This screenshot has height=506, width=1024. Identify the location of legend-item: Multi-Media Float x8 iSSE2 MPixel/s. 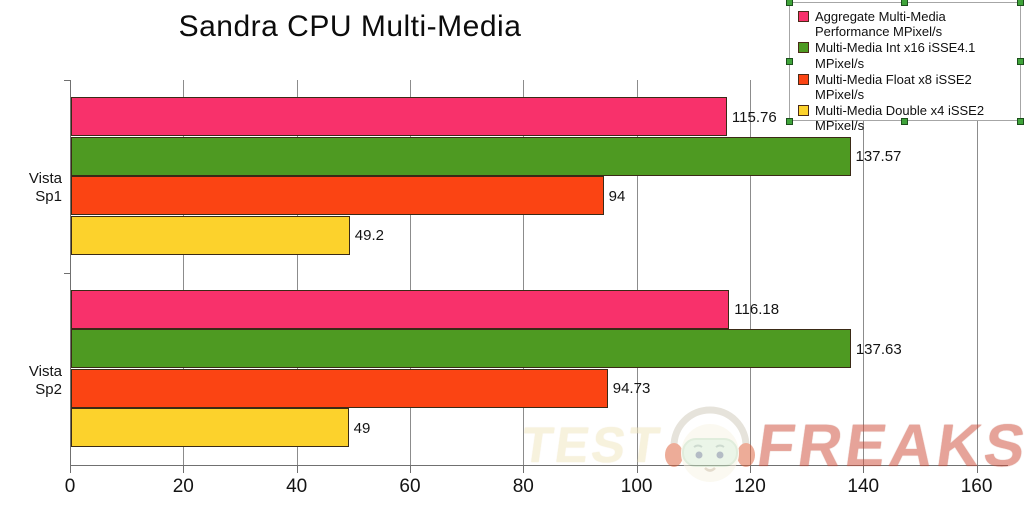
(907, 87).